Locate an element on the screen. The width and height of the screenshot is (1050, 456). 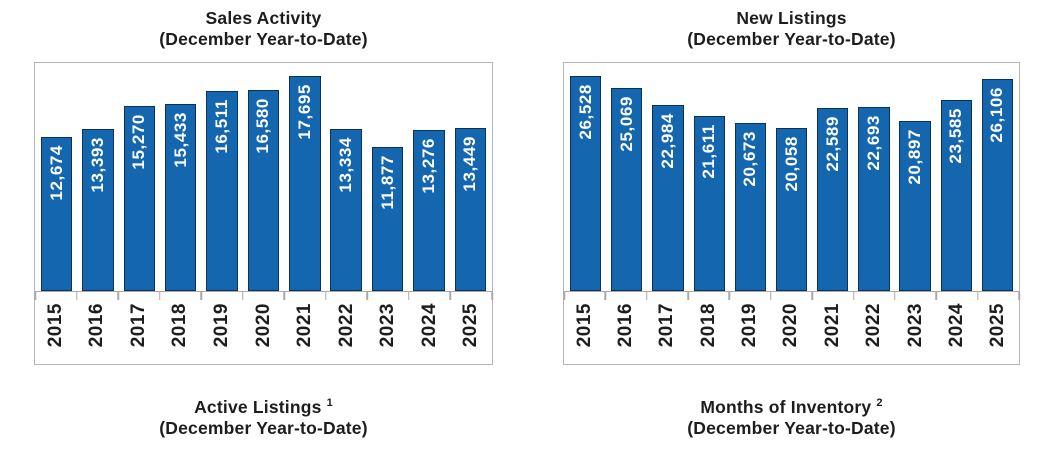
x-label-slot: 2022 is located at coordinates (347, 328).